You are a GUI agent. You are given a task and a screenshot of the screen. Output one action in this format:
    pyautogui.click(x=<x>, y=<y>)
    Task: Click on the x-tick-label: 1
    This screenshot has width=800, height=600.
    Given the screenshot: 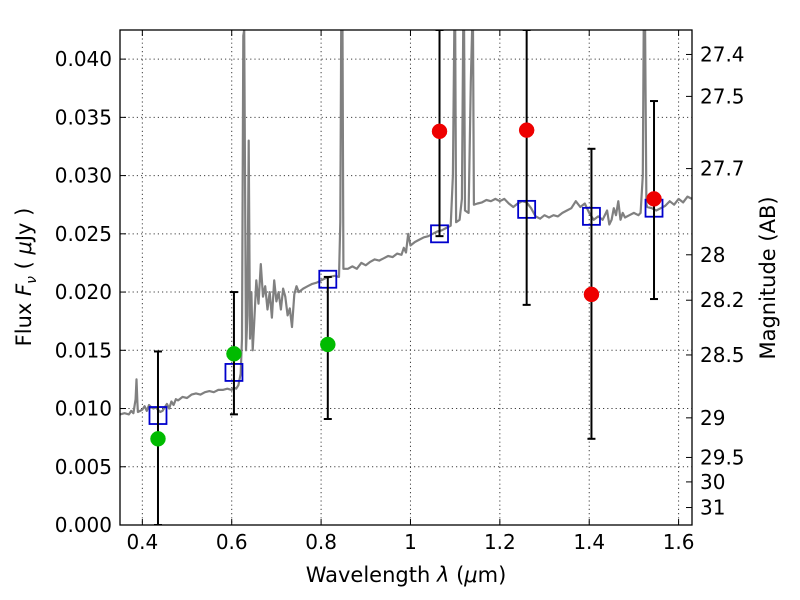 What is the action you would take?
    pyautogui.click(x=410, y=542)
    